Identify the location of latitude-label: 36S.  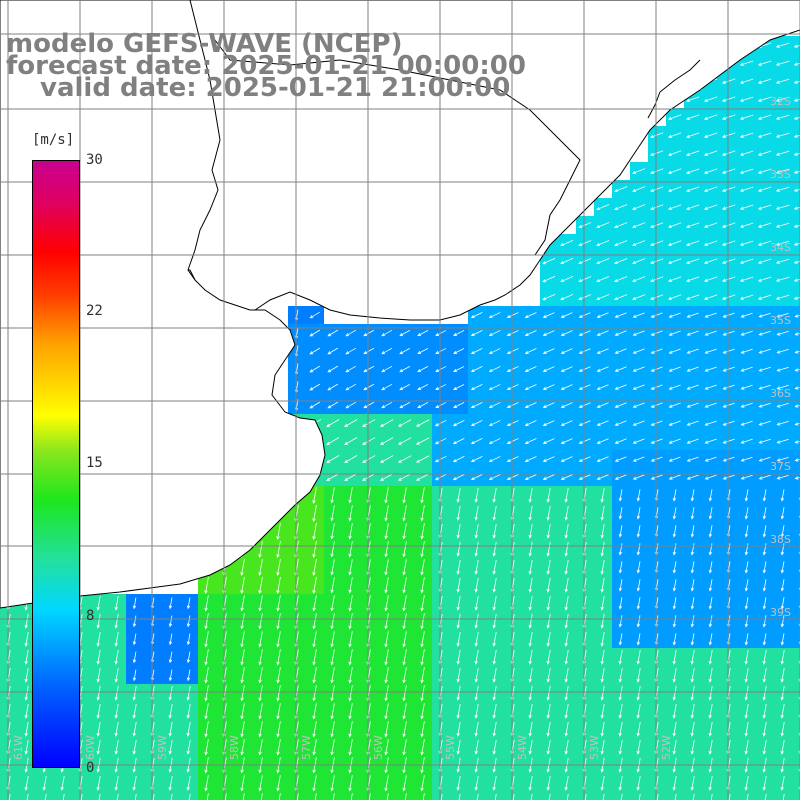
(780, 393).